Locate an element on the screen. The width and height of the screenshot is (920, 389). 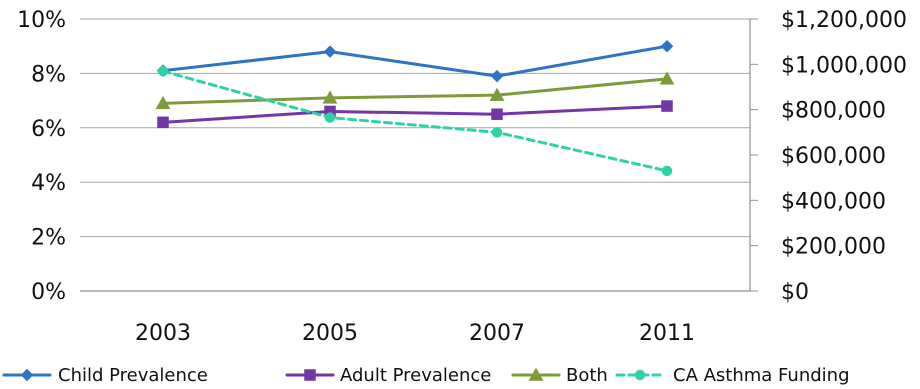
legend-item-ca-asthma-funding: CA Asthma Funding is located at coordinates (732, 375).